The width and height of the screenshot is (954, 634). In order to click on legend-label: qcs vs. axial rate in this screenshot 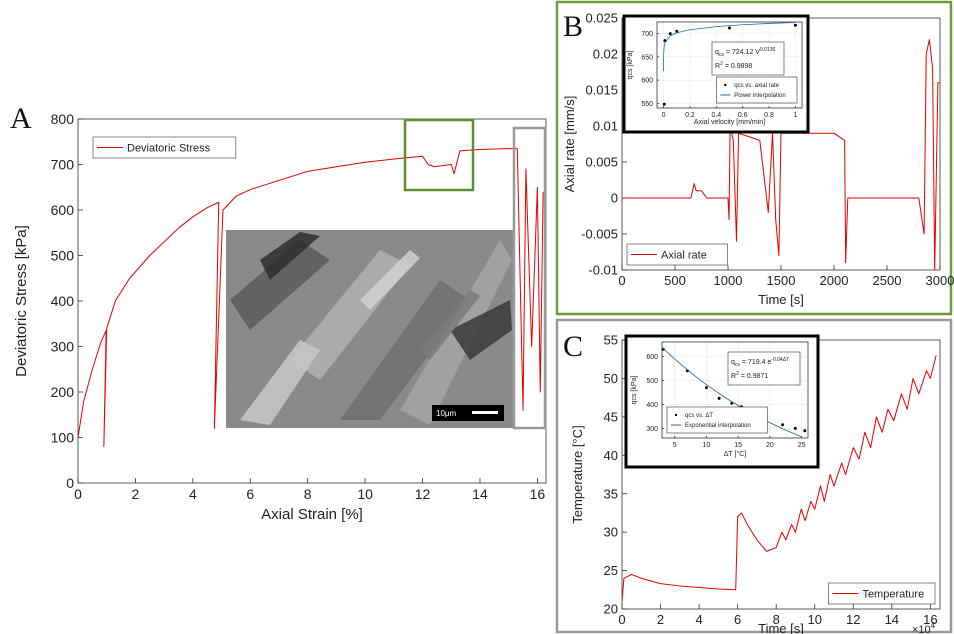, I will do `click(756, 86)`.